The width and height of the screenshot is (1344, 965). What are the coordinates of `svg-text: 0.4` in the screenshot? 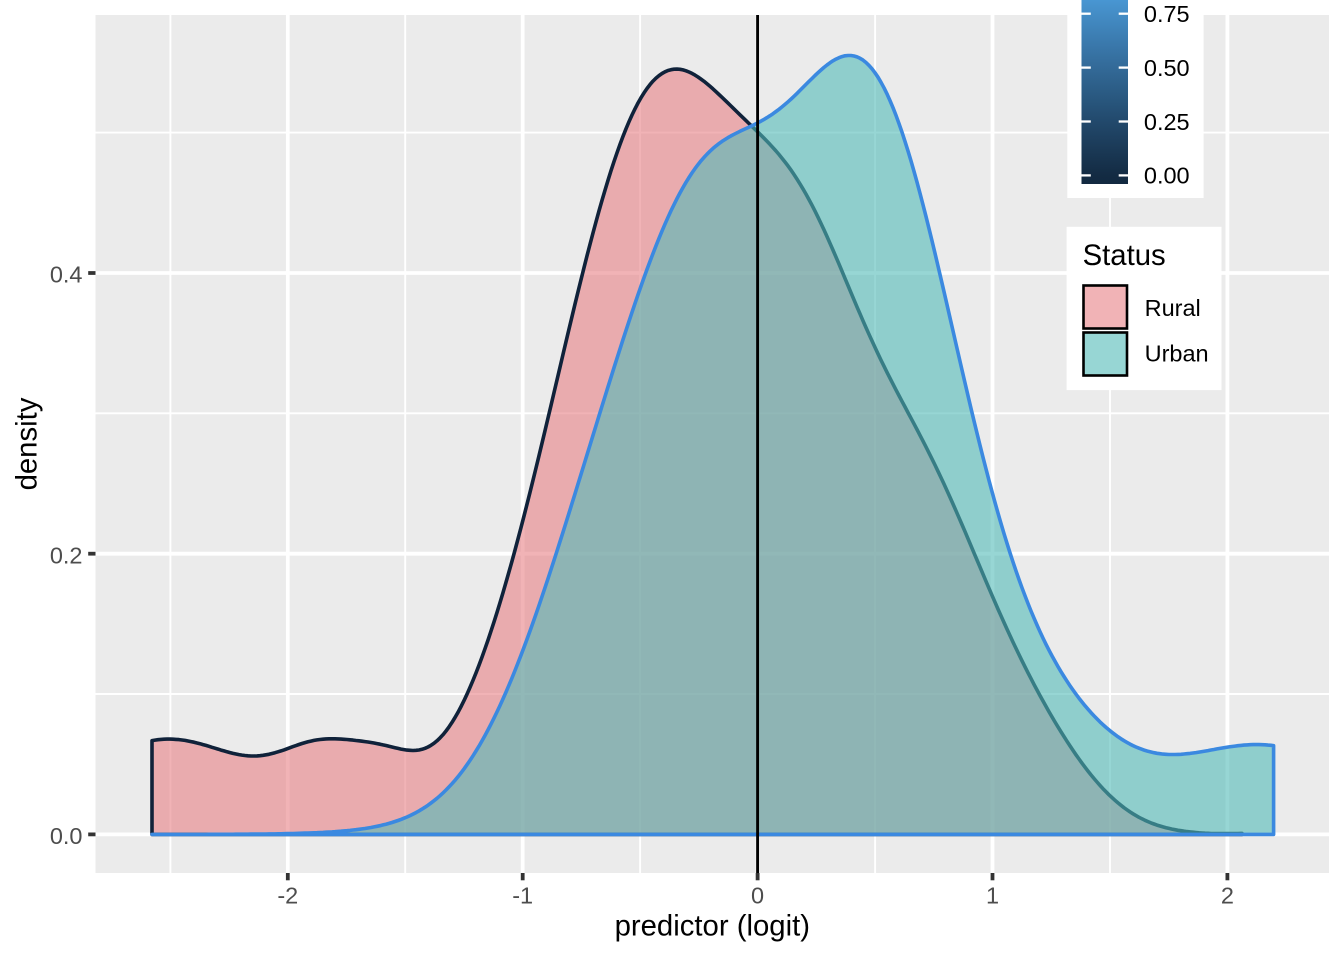 It's located at (66, 275).